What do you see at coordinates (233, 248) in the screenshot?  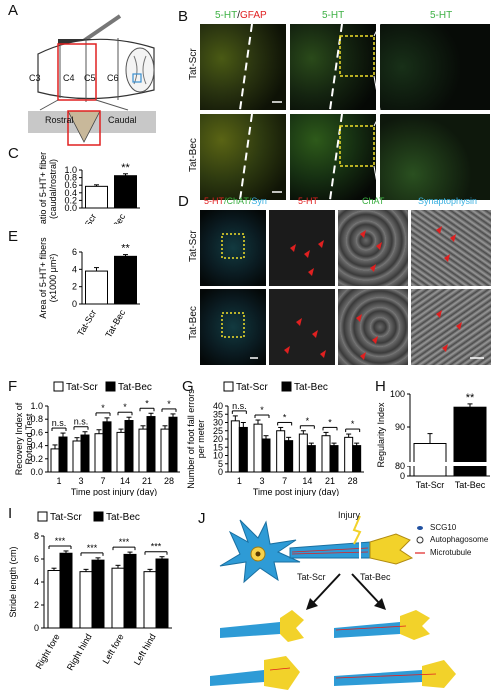 I see `d-scr-merge` at bounding box center [233, 248].